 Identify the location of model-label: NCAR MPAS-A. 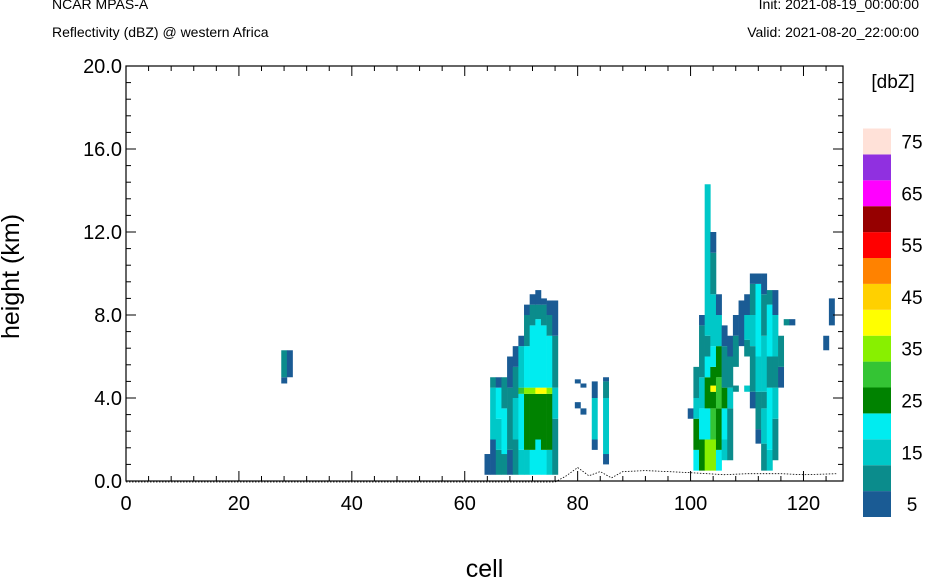
(100, 6).